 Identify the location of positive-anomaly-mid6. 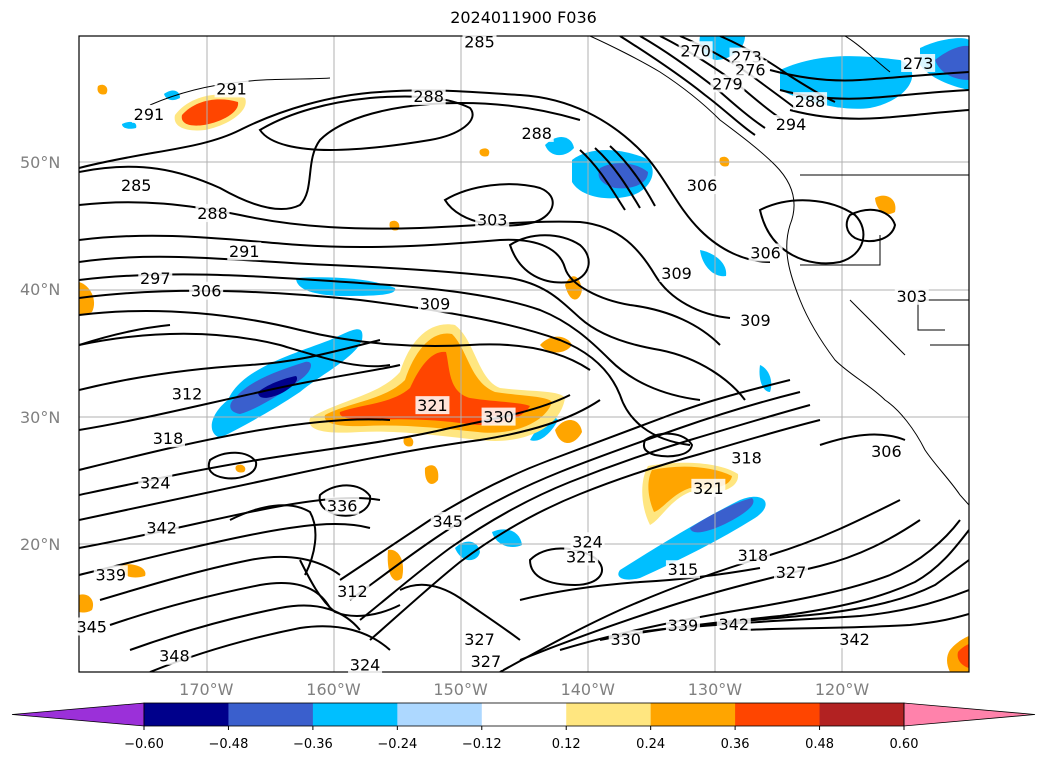
(395, 565).